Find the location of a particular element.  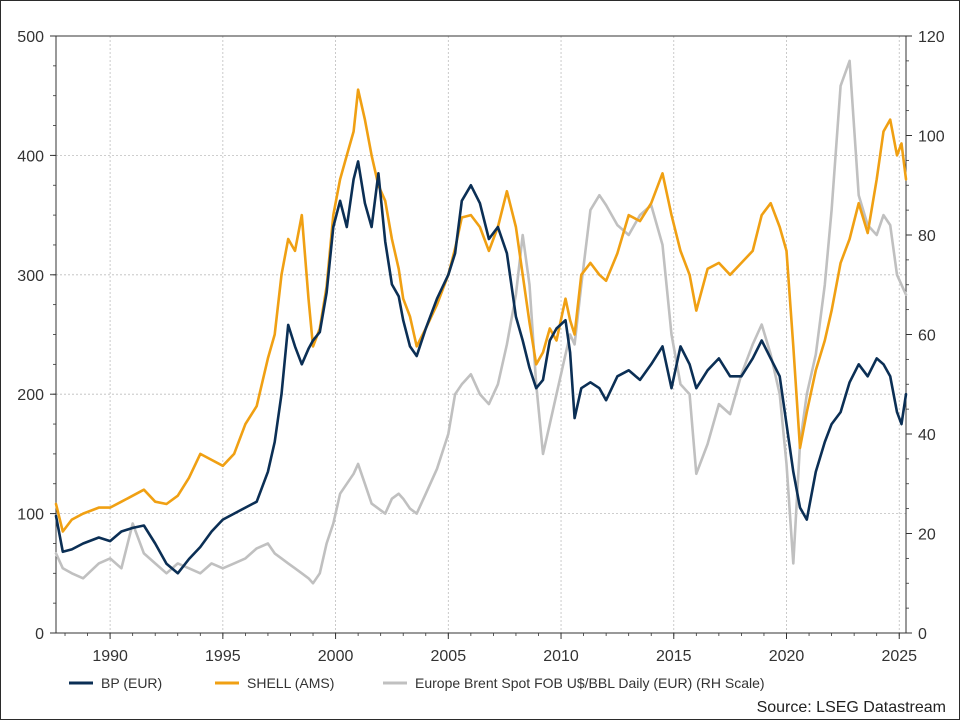

y-left-tick-label: 400 is located at coordinates (30, 156).